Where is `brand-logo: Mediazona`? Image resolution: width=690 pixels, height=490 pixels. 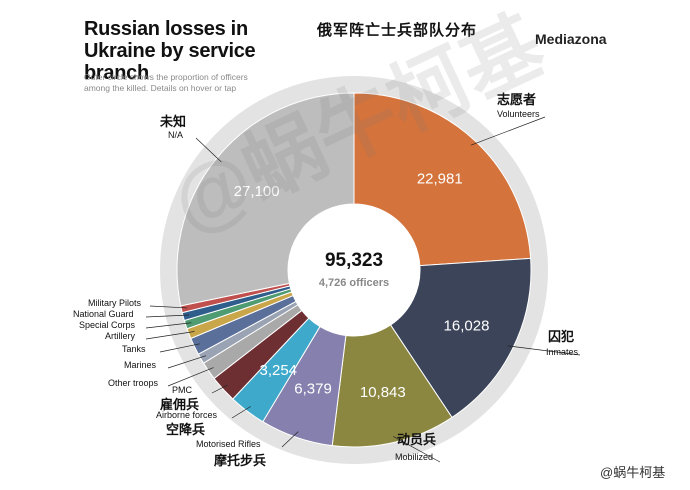
brand-logo: Mediazona is located at coordinates (571, 39).